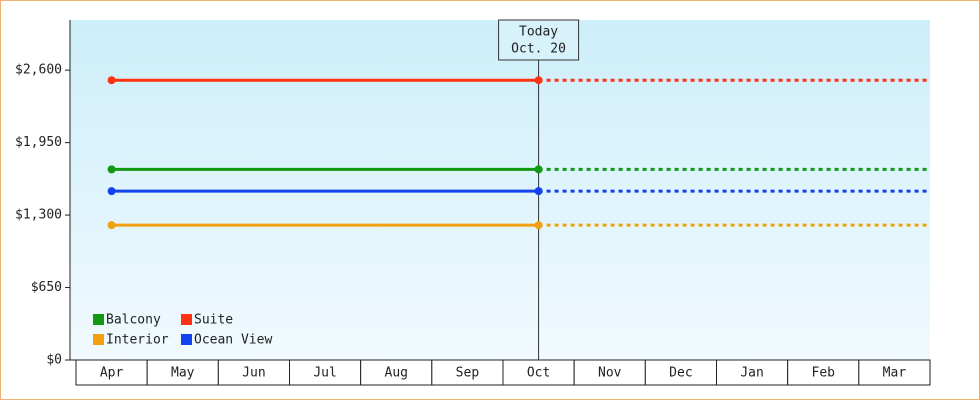  What do you see at coordinates (38, 70) in the screenshot?
I see `y-tick-label: $2,600` at bounding box center [38, 70].